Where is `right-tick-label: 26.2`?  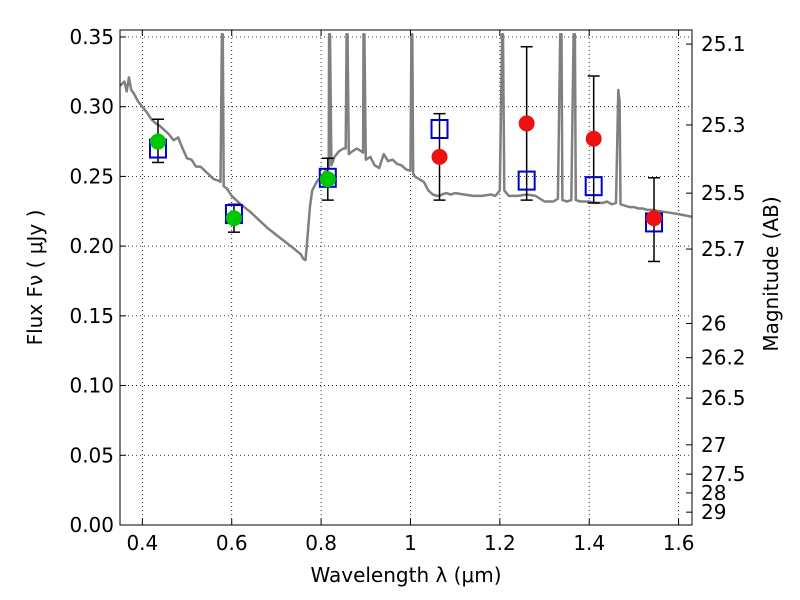 right-tick-label: 26.2 is located at coordinates (723, 358).